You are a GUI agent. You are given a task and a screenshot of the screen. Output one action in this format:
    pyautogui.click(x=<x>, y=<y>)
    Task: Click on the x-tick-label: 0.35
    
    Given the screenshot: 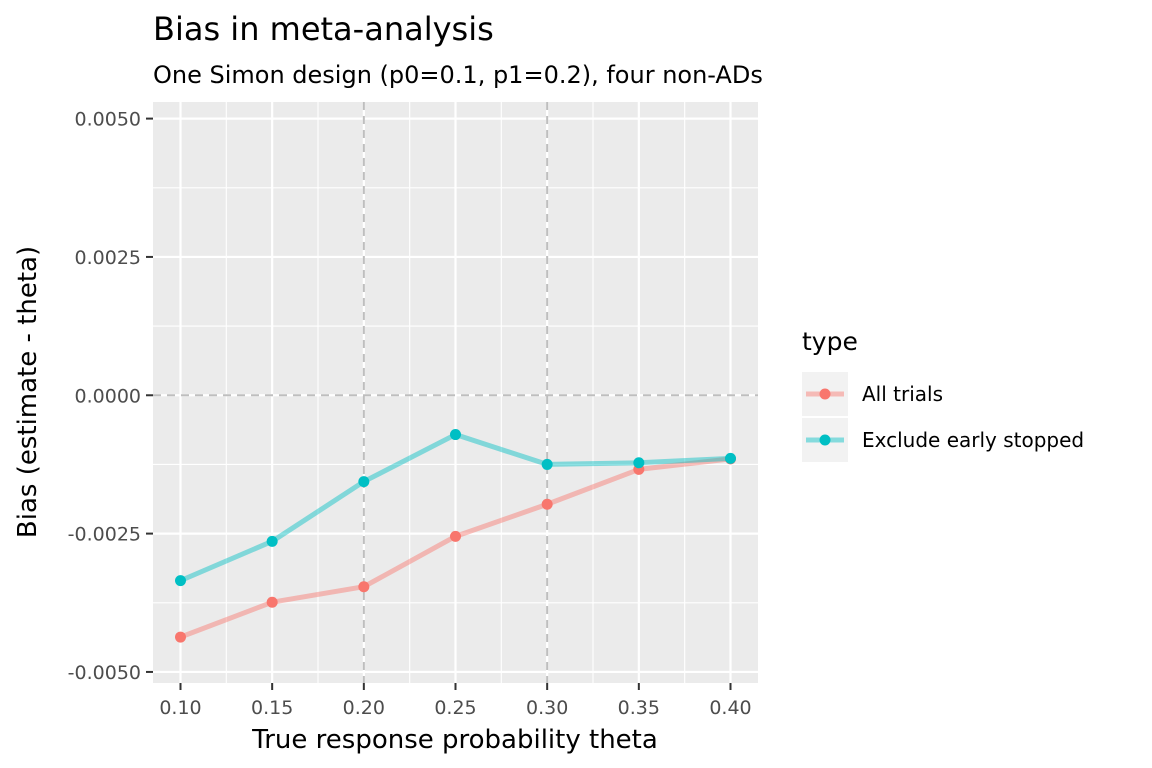 What is the action you would take?
    pyautogui.click(x=639, y=708)
    